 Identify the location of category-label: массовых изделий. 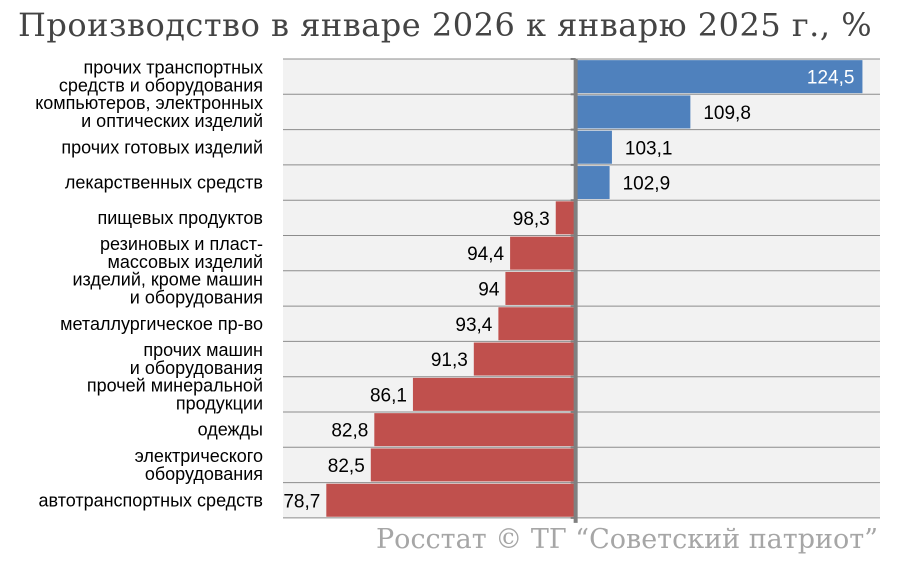
(185, 262).